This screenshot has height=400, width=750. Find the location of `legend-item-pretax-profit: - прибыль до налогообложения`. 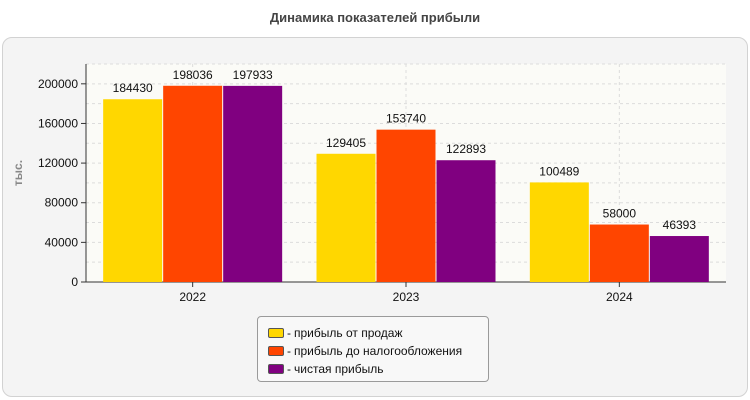

legend-item-pretax-profit: - прибыль до налогообложения is located at coordinates (378, 351).